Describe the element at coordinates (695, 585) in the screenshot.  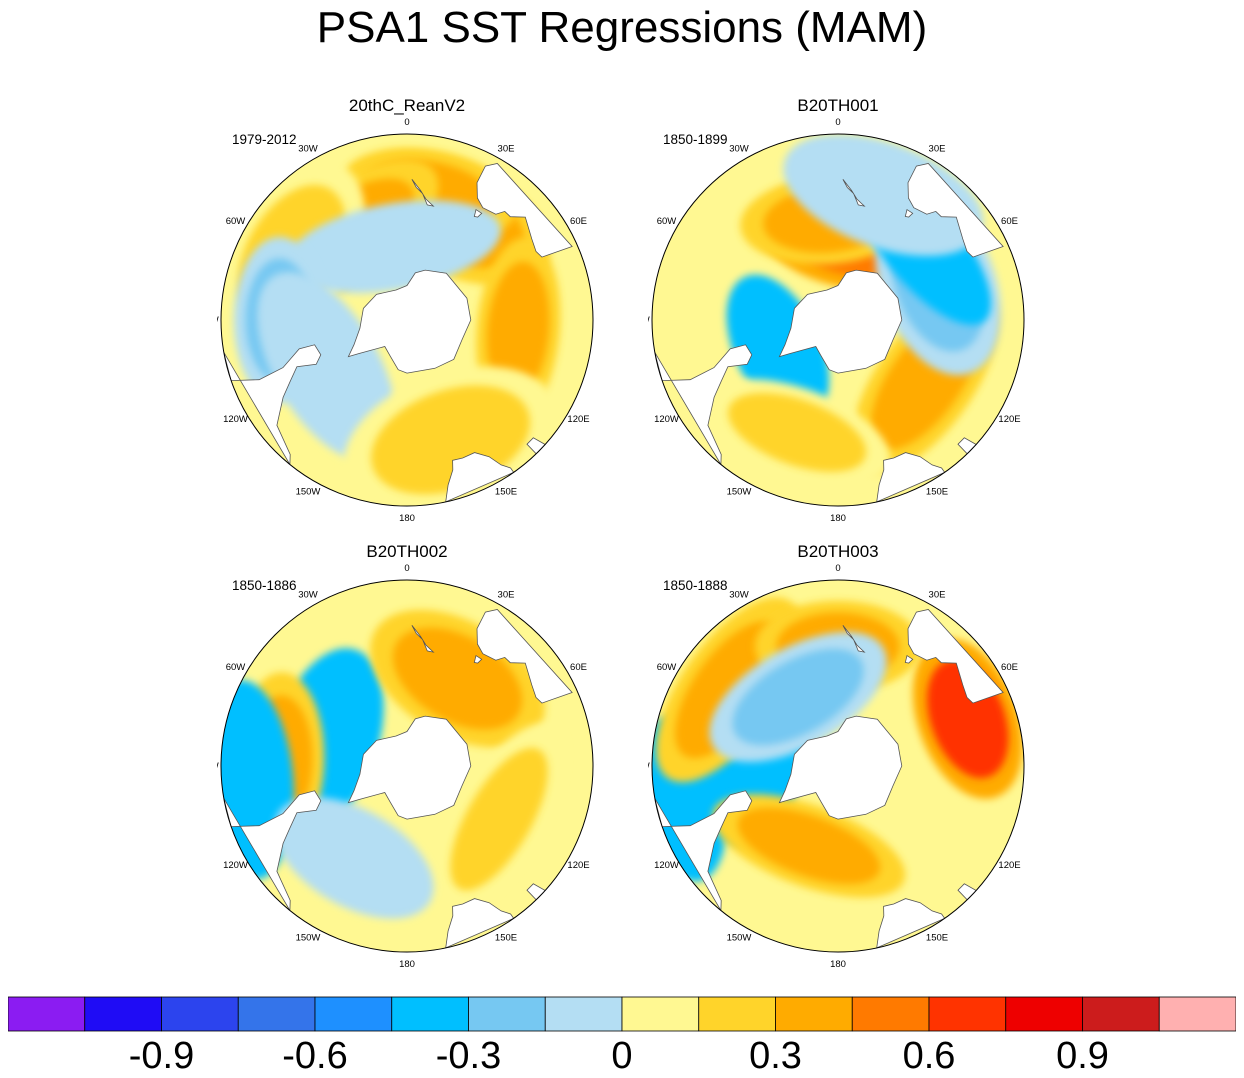
I see `panel-period: 1850-1888` at that location.